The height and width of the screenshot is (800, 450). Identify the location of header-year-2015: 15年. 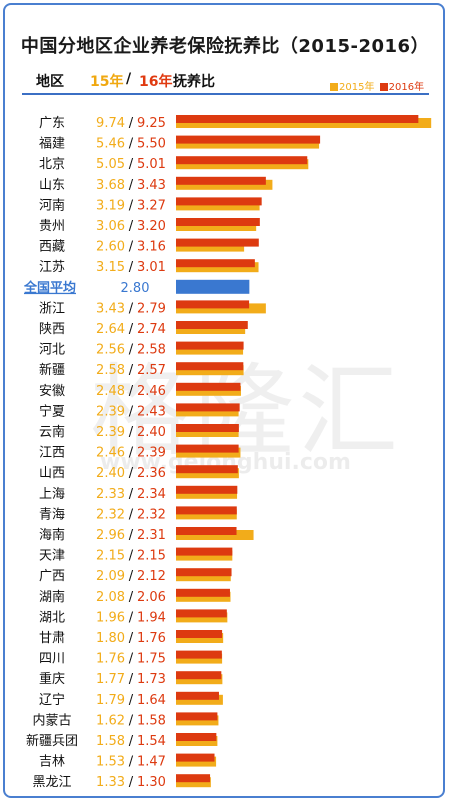
(107, 82).